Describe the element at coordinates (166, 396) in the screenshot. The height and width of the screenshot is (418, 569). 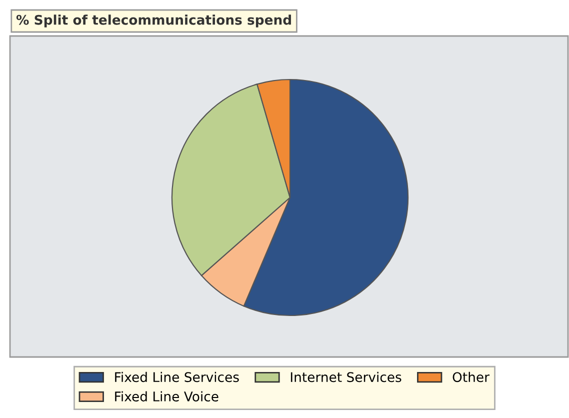
I see `legend-label: Fixed Line Voice` at that location.